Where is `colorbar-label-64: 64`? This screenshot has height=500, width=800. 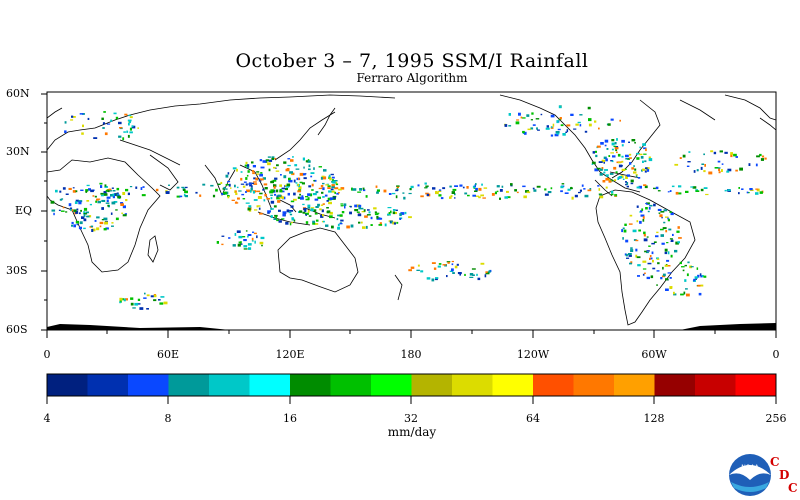 colorbar-label-64: 64 is located at coordinates (533, 418).